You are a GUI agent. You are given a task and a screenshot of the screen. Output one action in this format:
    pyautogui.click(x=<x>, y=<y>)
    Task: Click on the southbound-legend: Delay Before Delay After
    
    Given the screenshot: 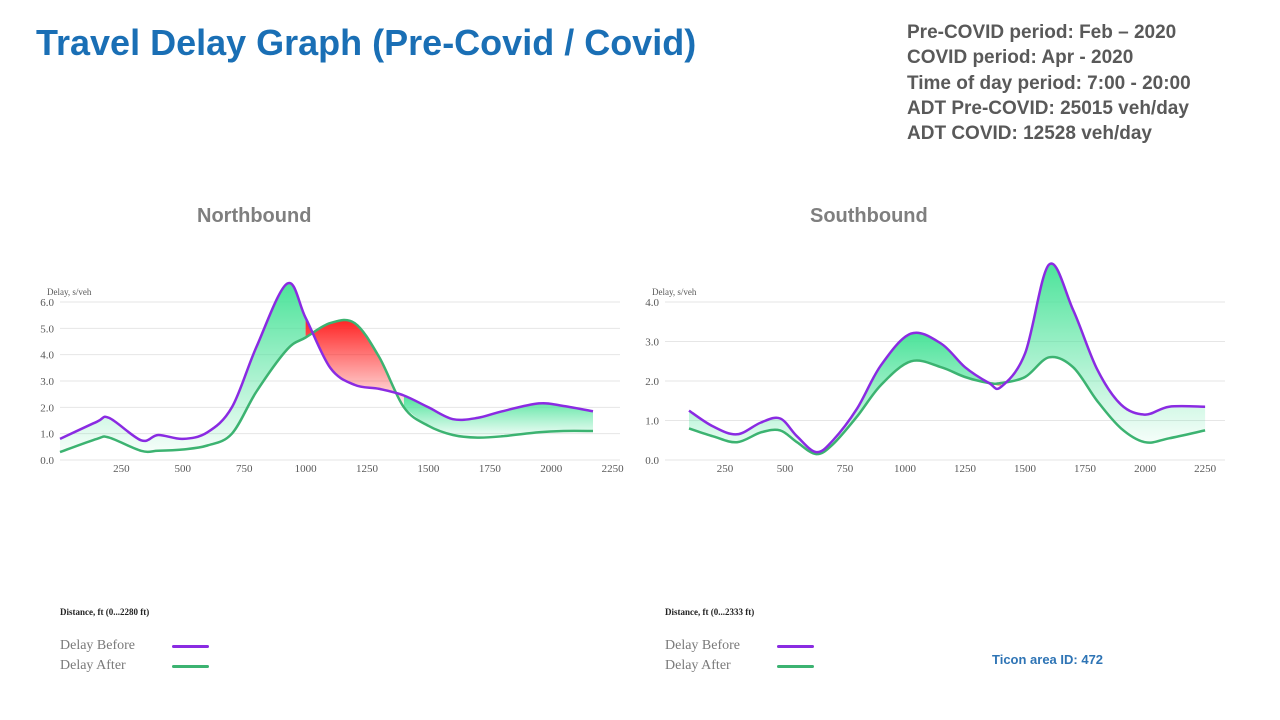 What is the action you would take?
    pyautogui.click(x=739, y=656)
    